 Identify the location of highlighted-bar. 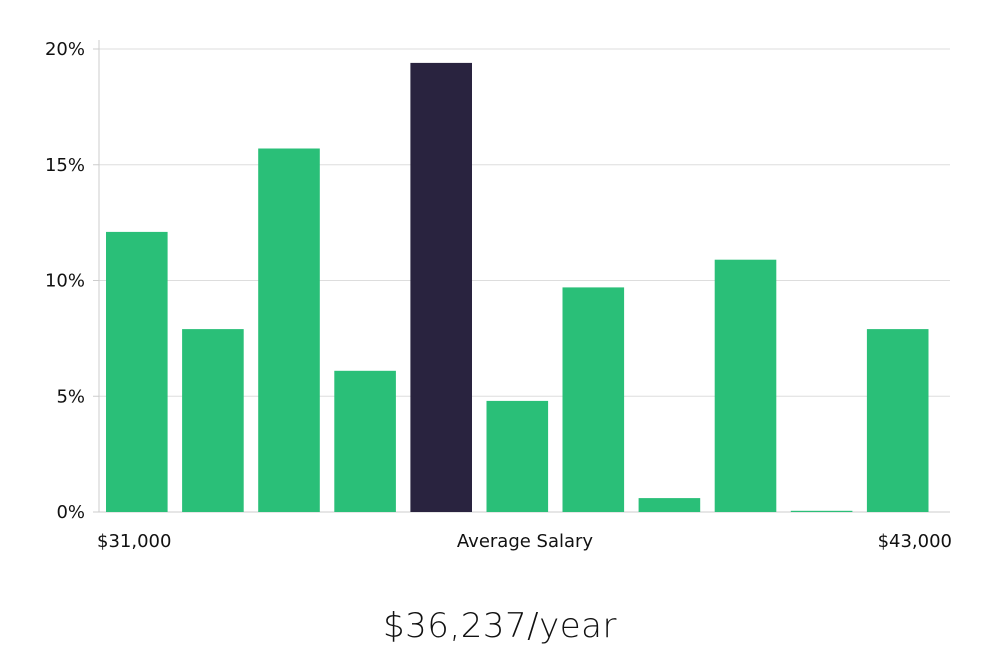
(441, 287).